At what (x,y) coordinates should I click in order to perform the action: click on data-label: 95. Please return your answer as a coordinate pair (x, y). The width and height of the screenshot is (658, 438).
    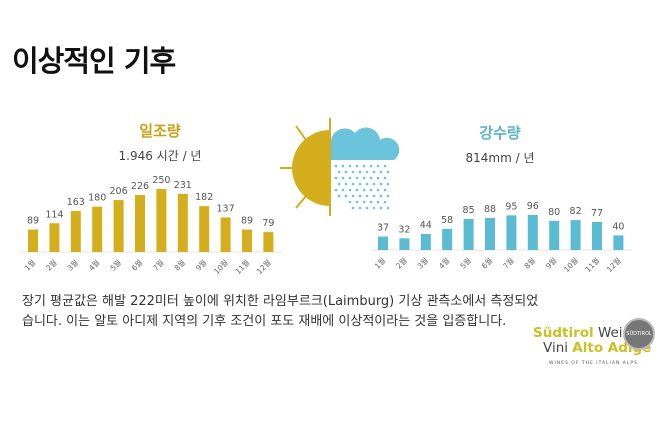
    Looking at the image, I should click on (511, 206).